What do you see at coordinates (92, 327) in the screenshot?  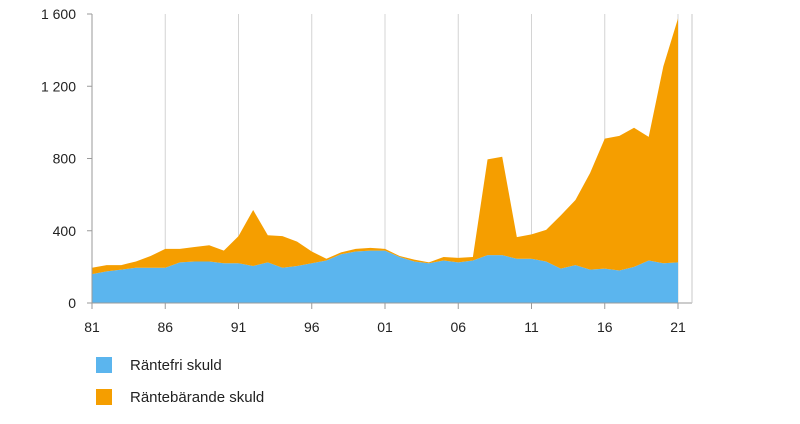 I see `x-tick-label: 81` at bounding box center [92, 327].